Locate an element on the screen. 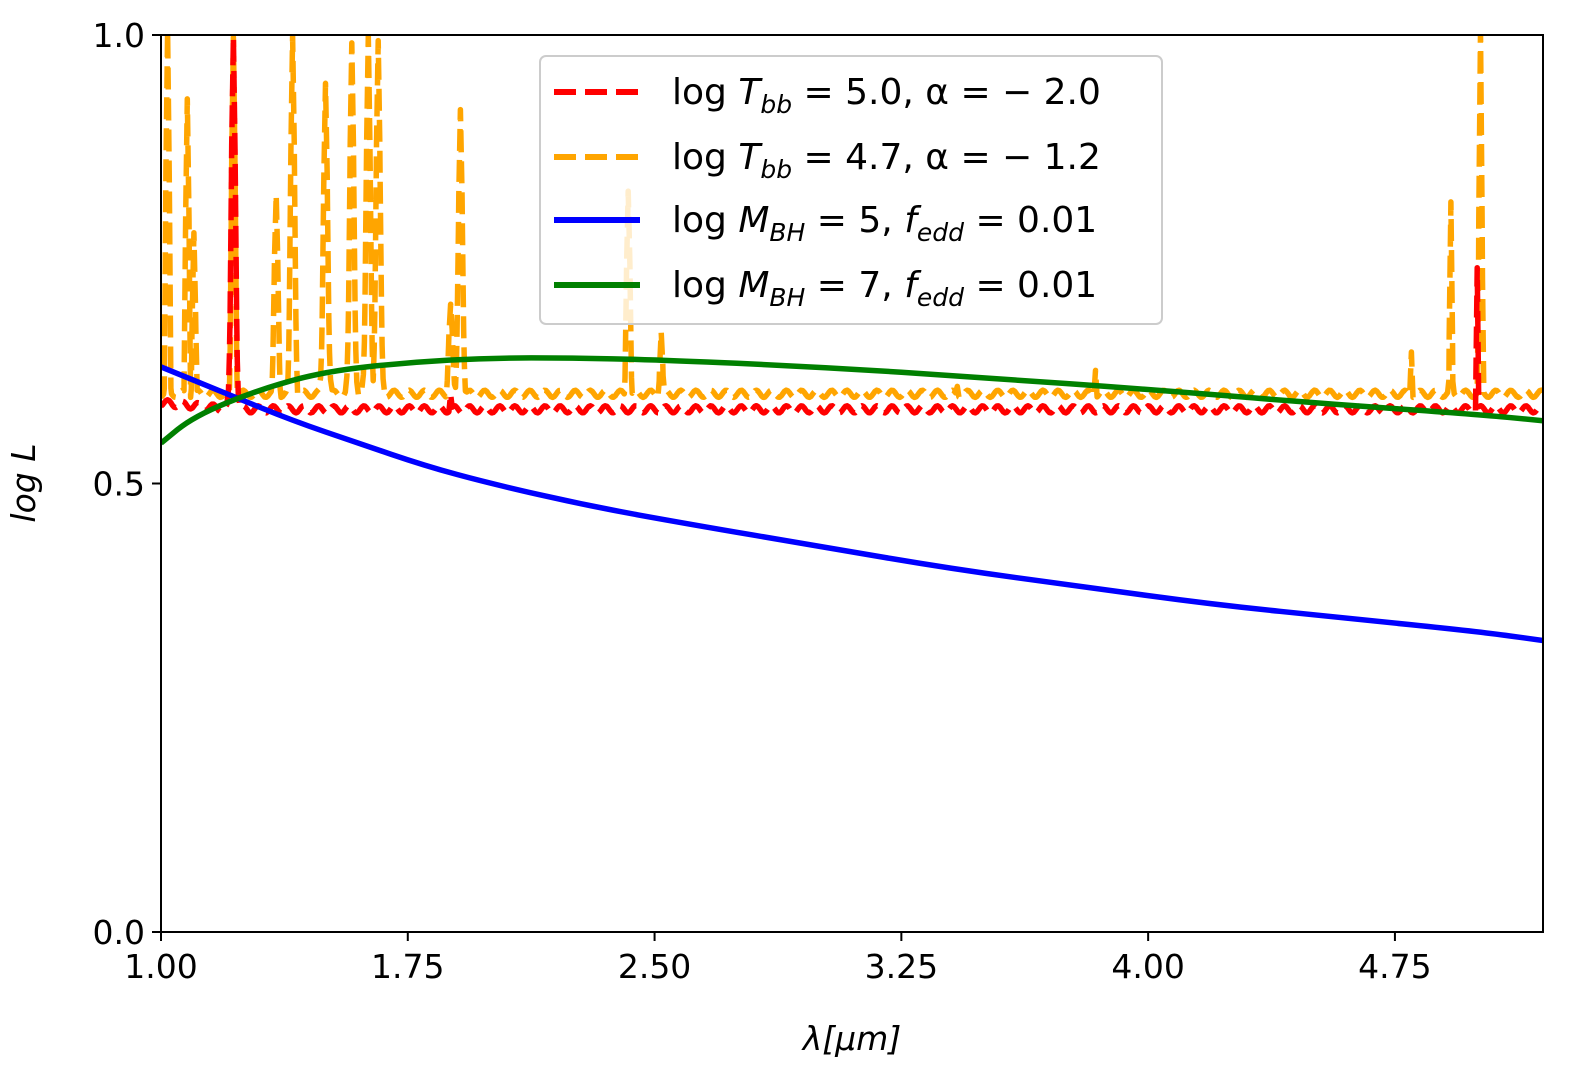  x-tick-label: 1.00 is located at coordinates (160, 966).